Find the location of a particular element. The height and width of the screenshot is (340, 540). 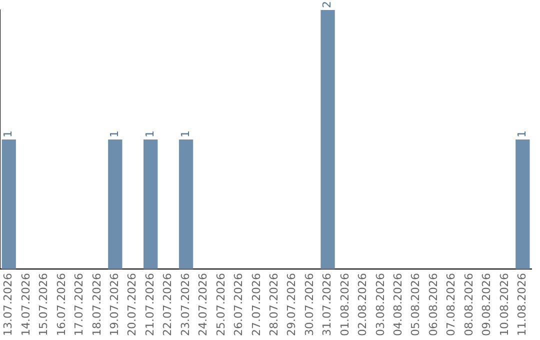

x-tick-label: 31.07.2026 is located at coordinates (327, 304).